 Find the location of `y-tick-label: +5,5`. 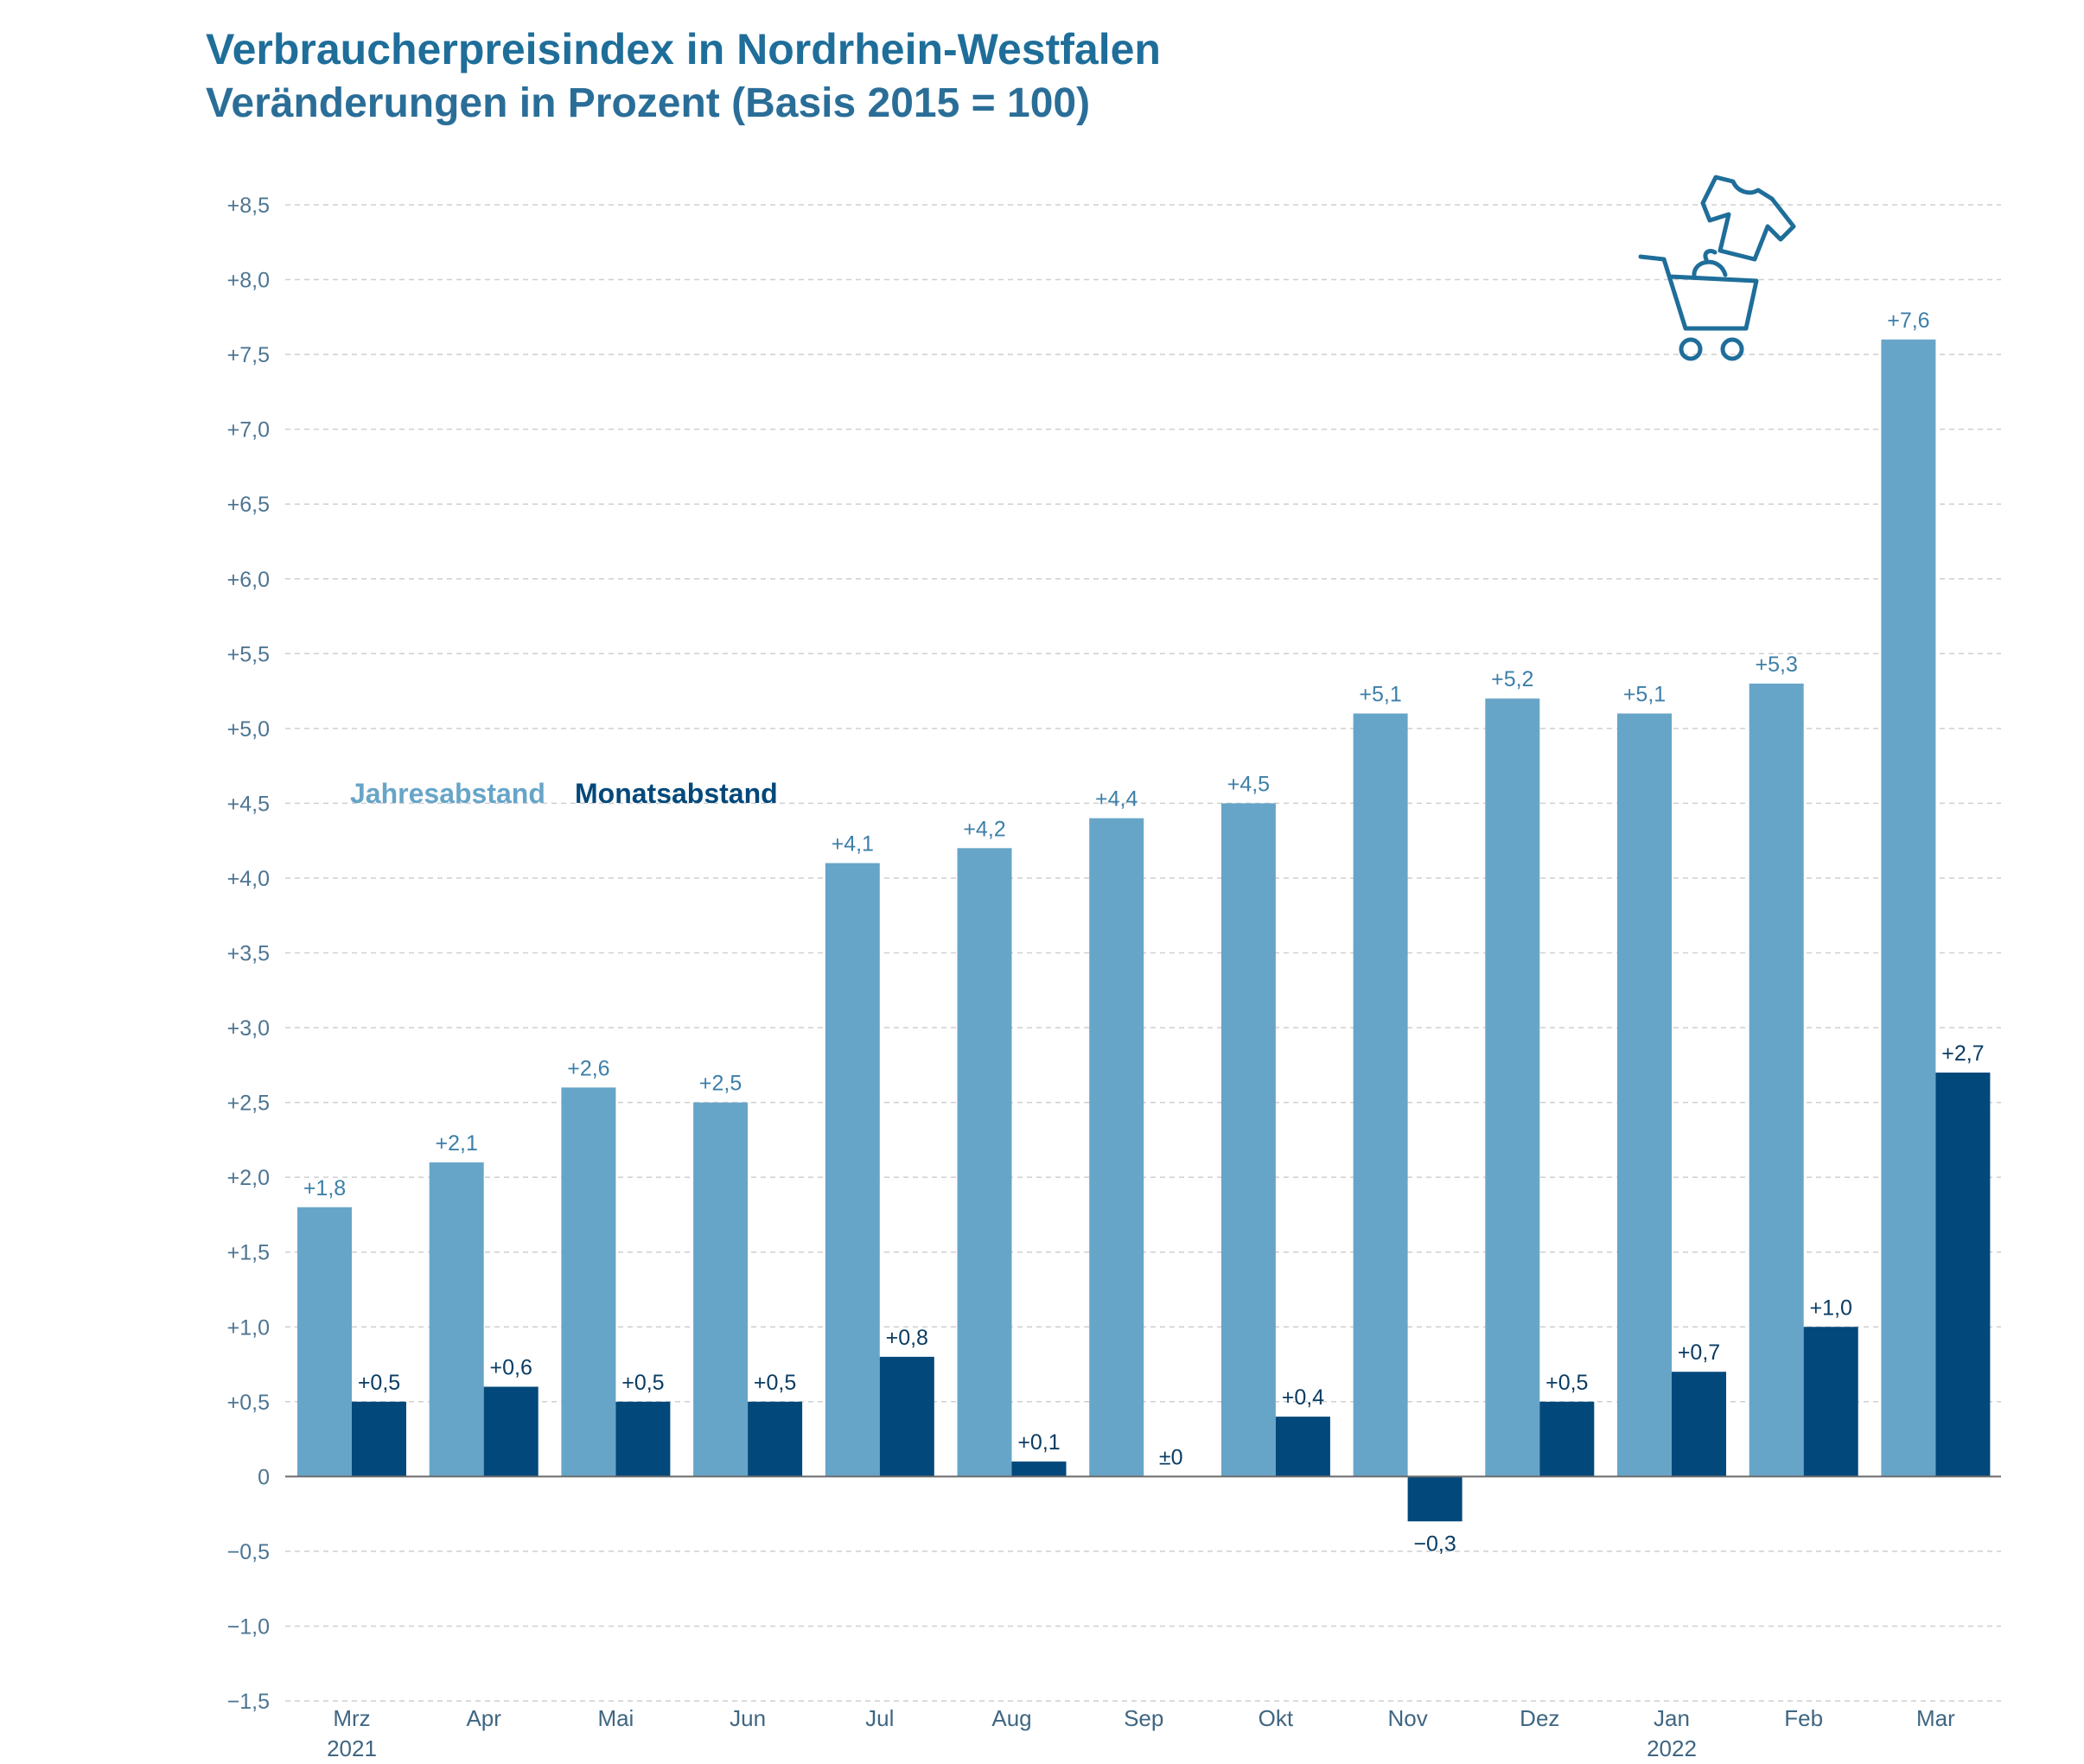

y-tick-label: +5,5 is located at coordinates (249, 654).